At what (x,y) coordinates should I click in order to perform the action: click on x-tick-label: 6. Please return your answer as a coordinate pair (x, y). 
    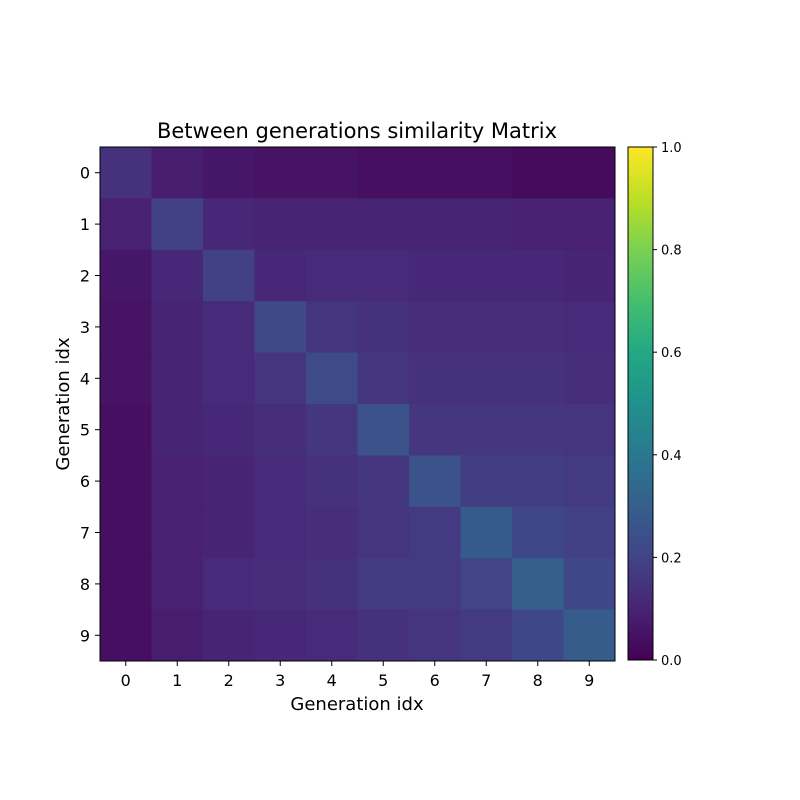
    Looking at the image, I should click on (435, 680).